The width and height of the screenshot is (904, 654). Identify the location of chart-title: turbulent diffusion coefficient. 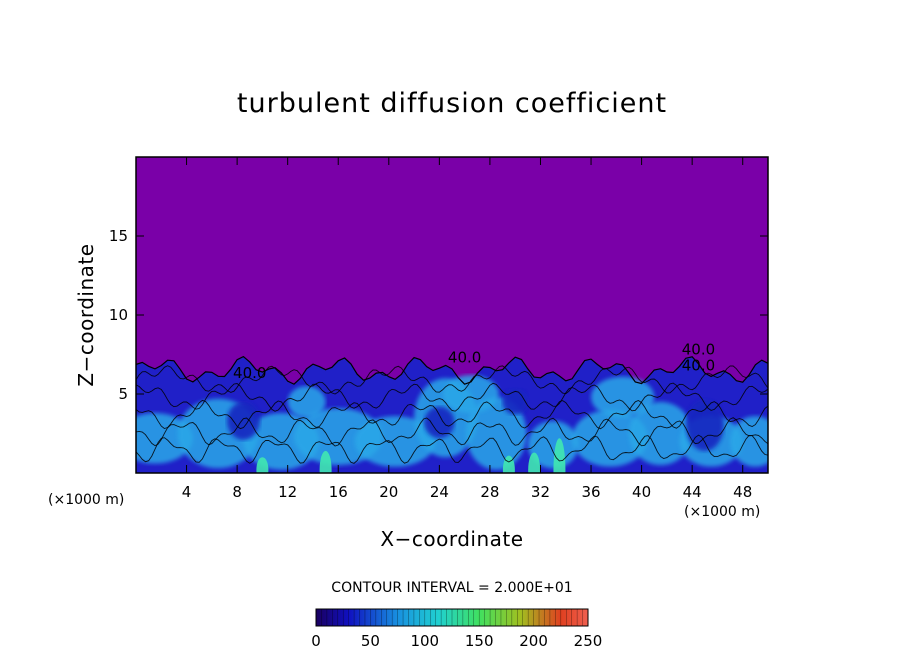
(452, 103).